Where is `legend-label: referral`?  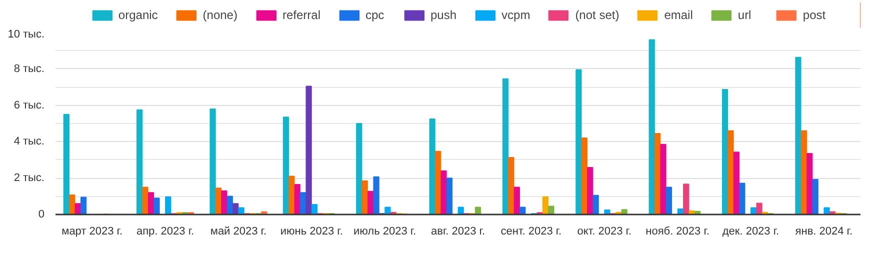 legend-label: referral is located at coordinates (301, 15).